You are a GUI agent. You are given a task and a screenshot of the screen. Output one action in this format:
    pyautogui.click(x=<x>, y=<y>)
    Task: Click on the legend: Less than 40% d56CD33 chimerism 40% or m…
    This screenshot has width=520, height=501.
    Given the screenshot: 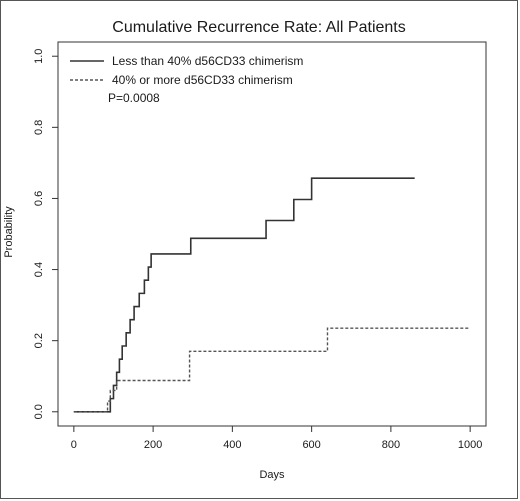 What is the action you would take?
    pyautogui.click(x=186, y=79)
    